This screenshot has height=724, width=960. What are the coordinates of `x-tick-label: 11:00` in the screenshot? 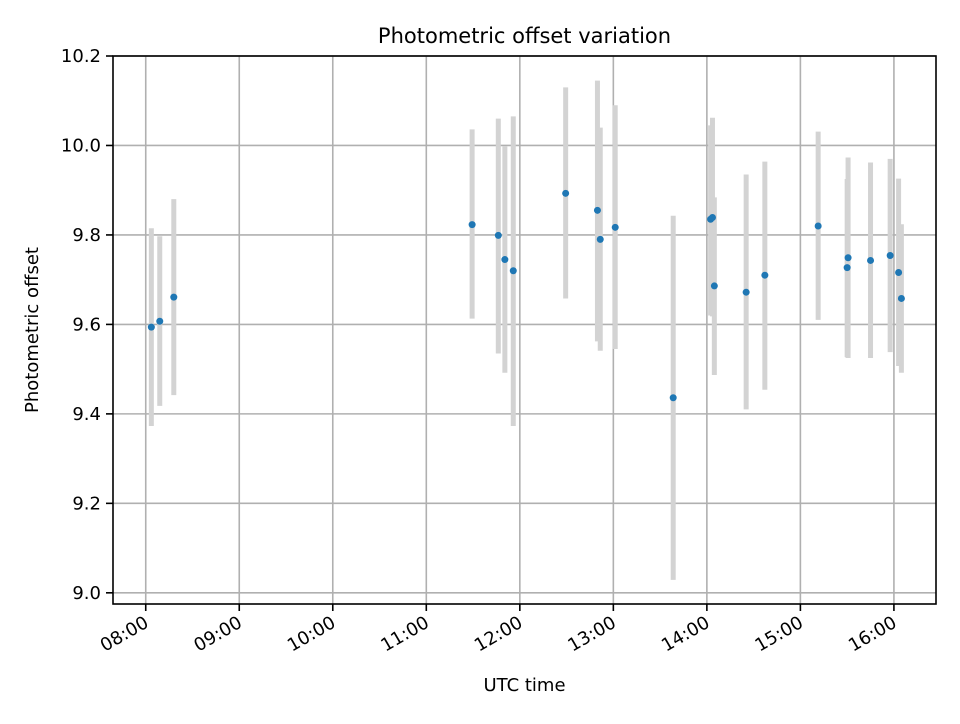 It's located at (404, 634).